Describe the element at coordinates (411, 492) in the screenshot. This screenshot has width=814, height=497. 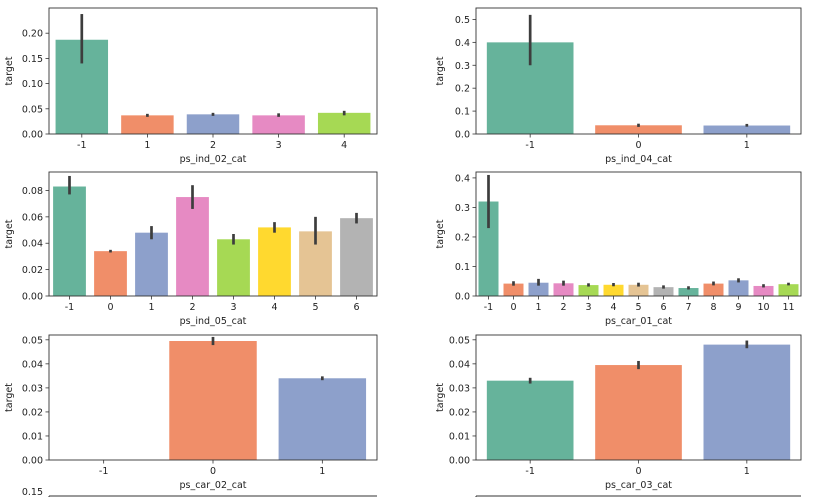
I see `chart-panel-7: 0.15` at that location.